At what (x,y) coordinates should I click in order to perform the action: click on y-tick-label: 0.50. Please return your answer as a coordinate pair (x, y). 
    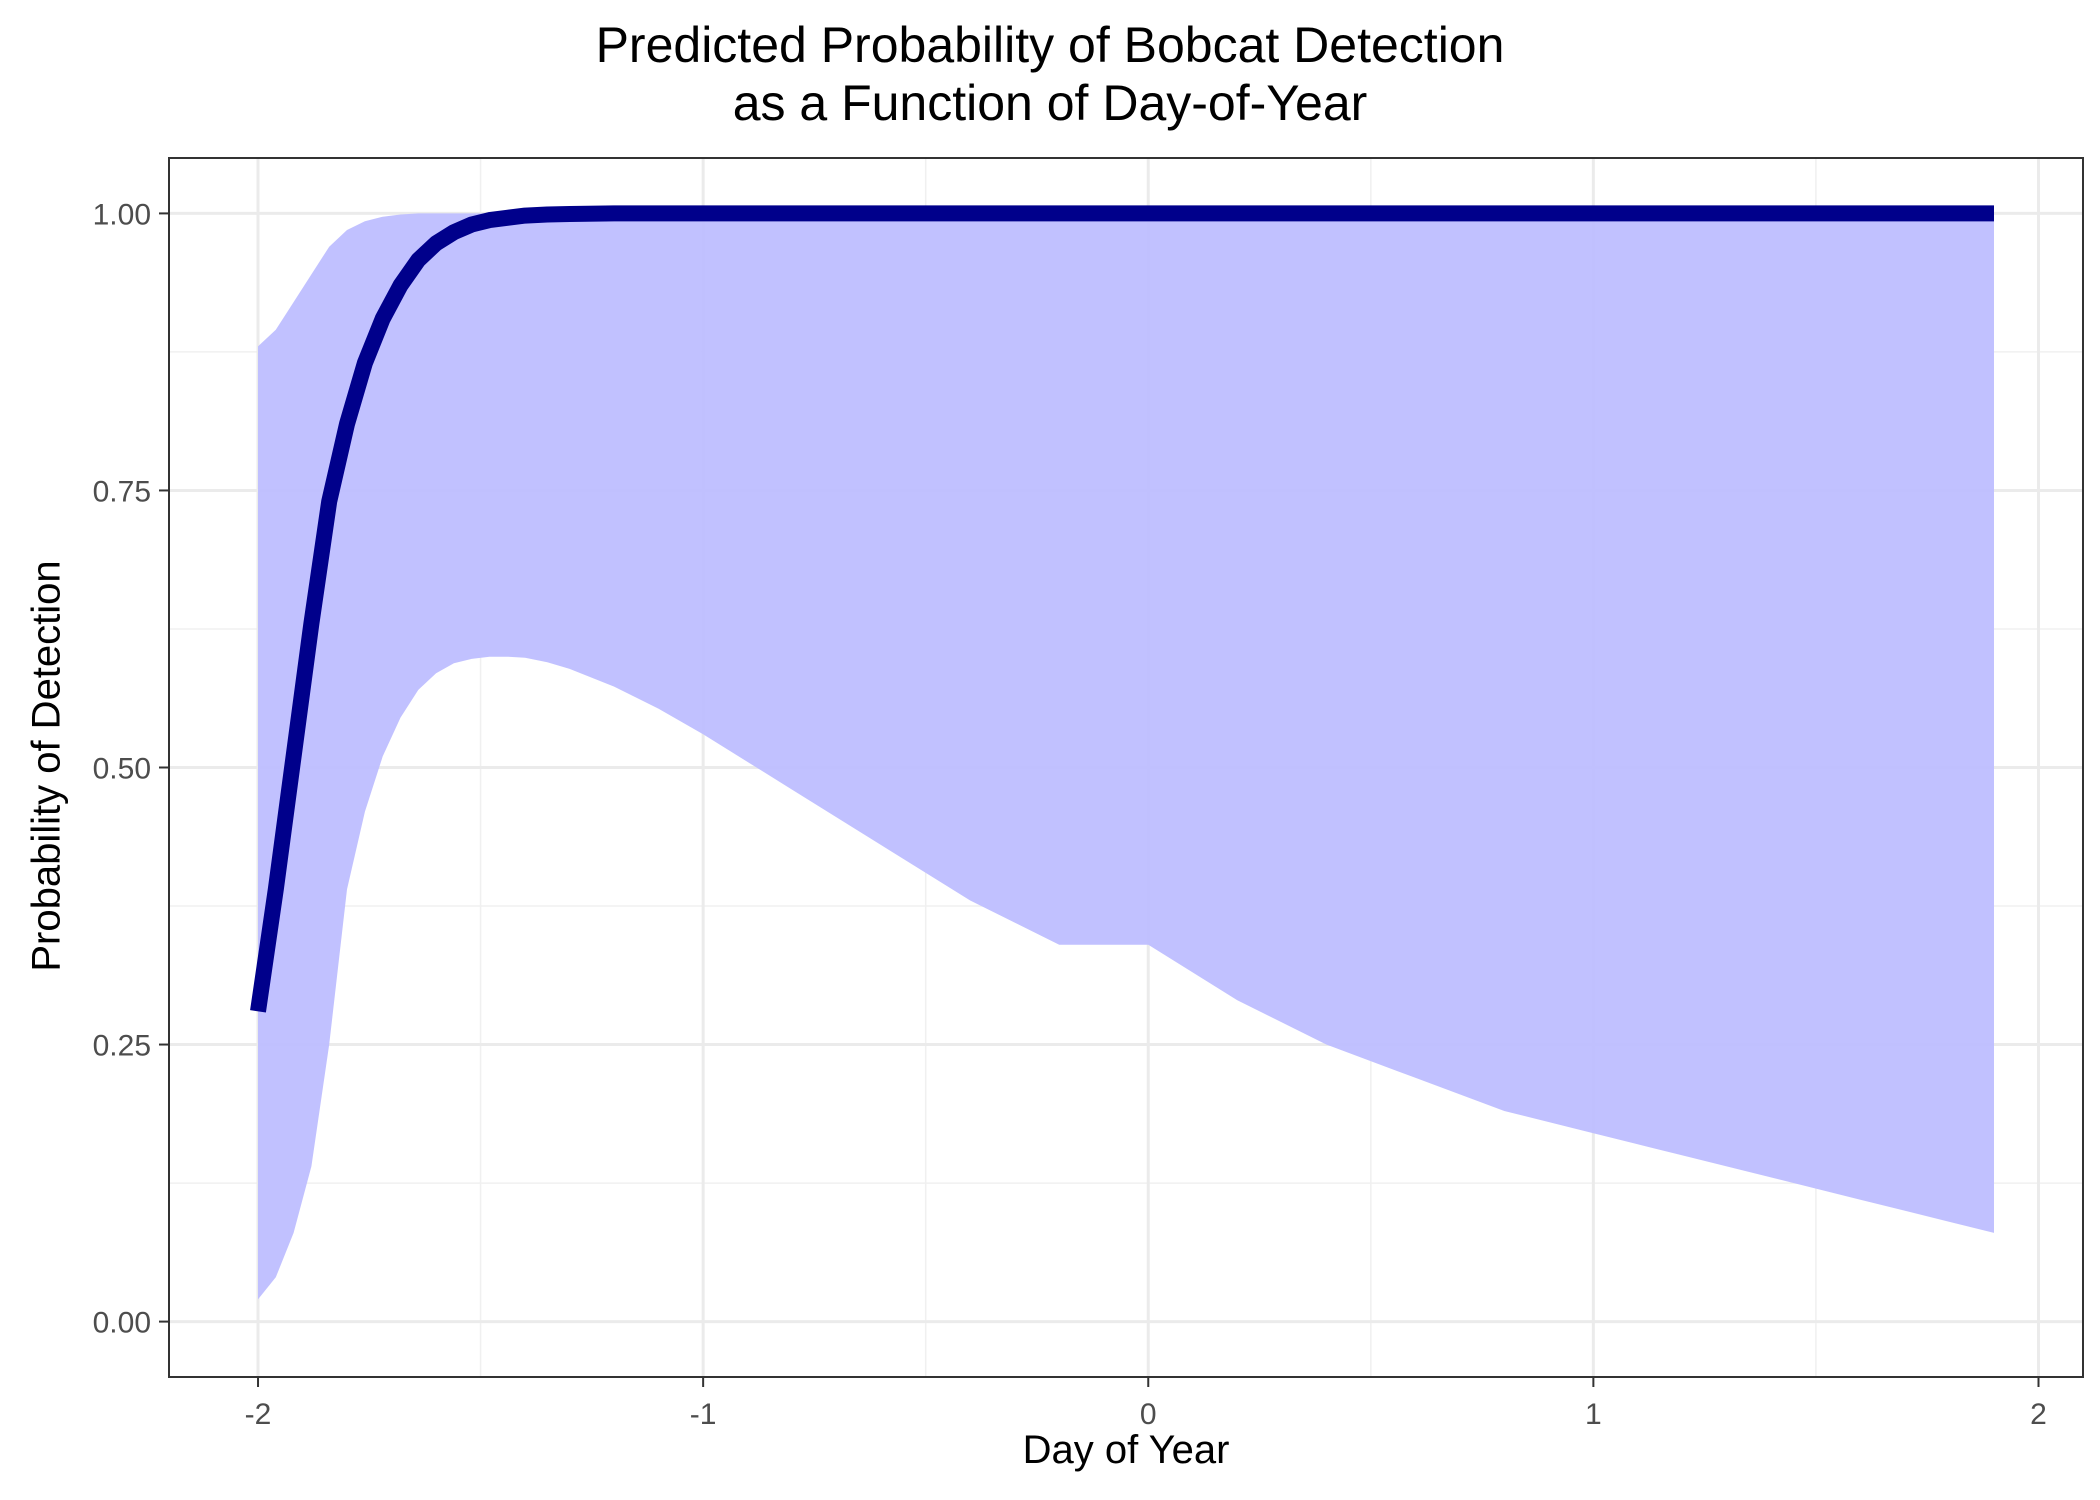
    Looking at the image, I should click on (122, 769).